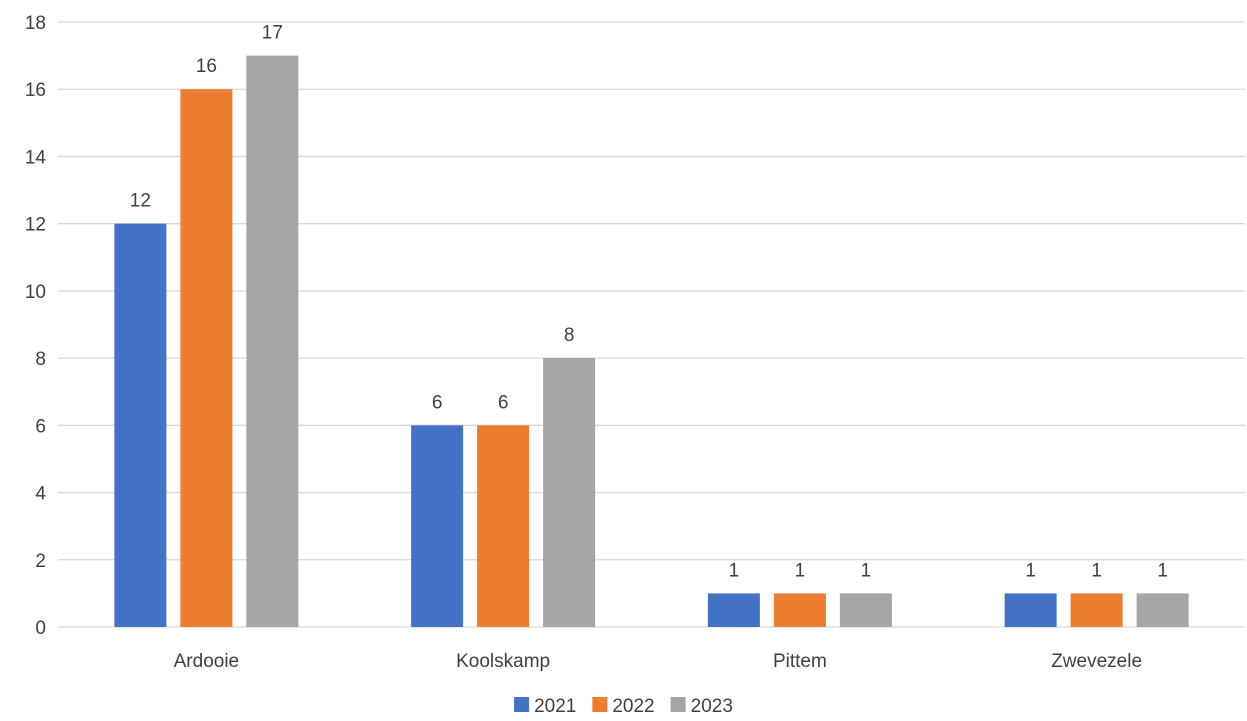 This screenshot has height=721, width=1247. What do you see at coordinates (799, 610) in the screenshot?
I see `bar-pittem-2022` at bounding box center [799, 610].